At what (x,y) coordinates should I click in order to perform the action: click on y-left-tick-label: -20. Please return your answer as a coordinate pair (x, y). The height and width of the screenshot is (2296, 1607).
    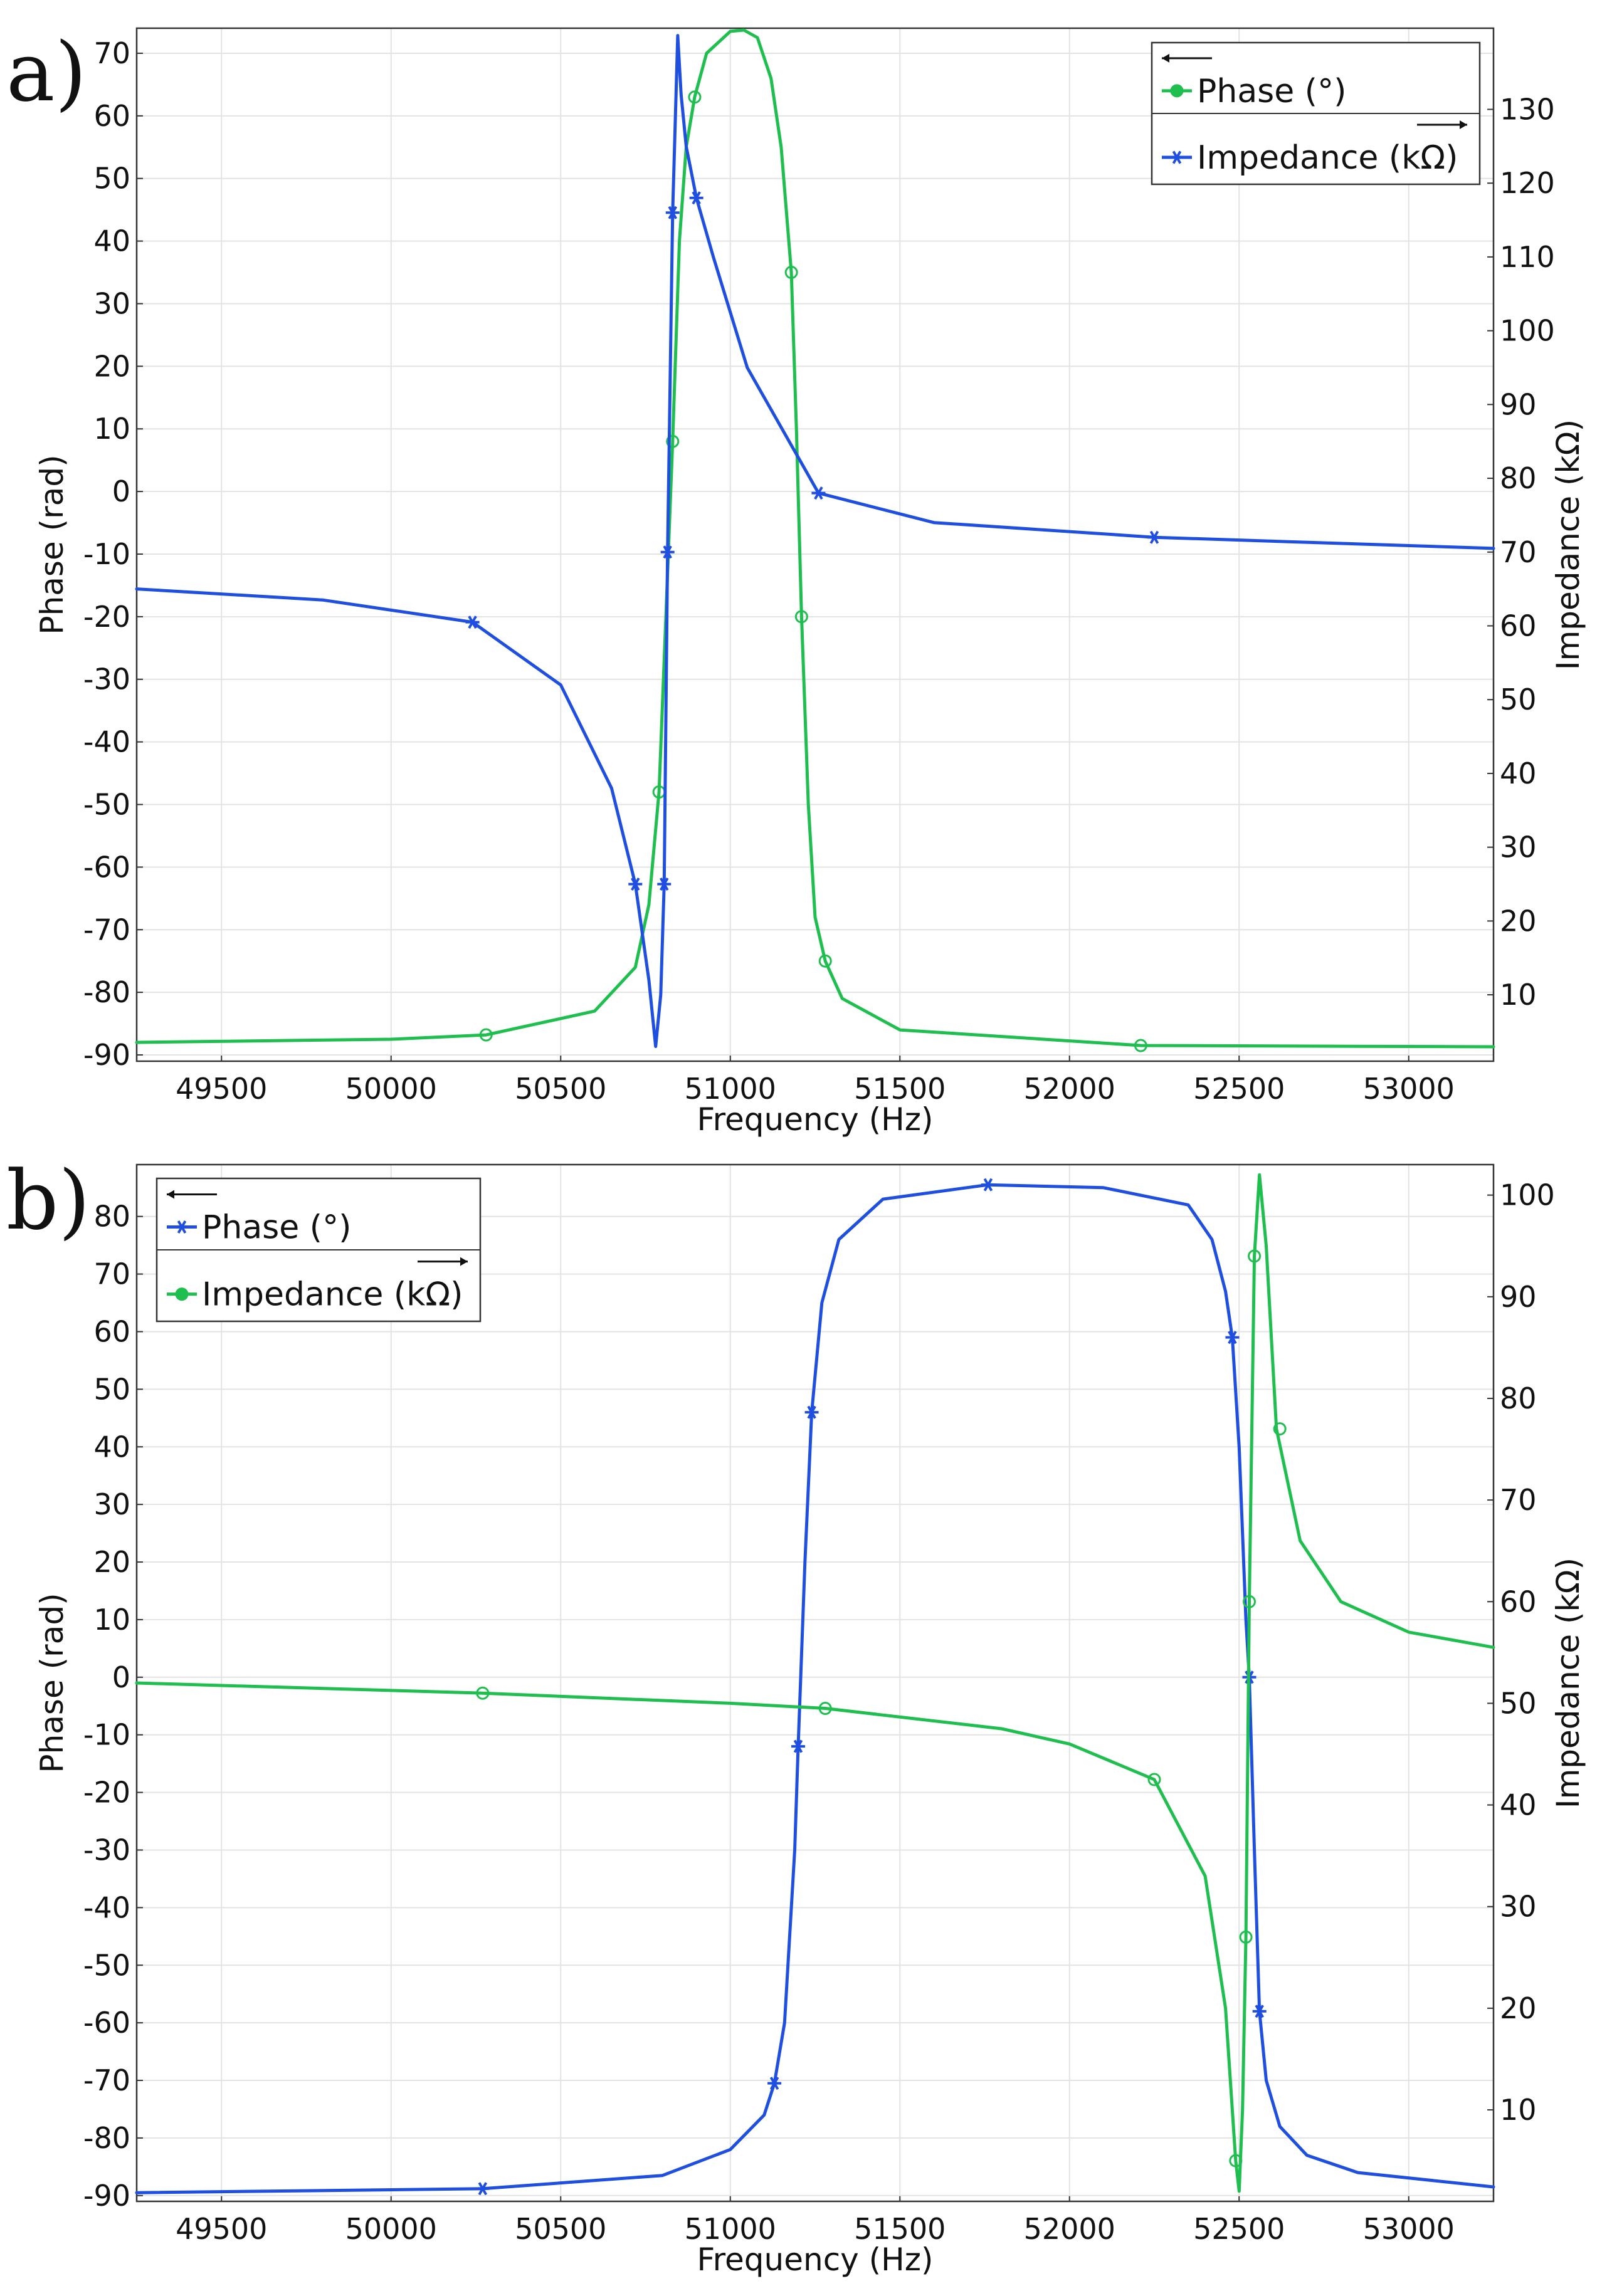
    Looking at the image, I should click on (107, 1793).